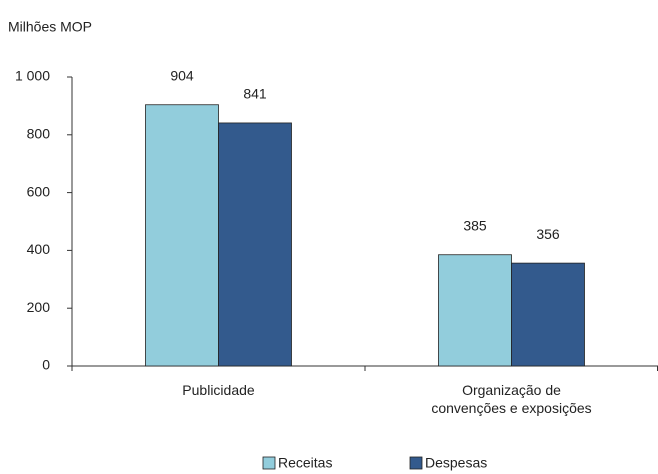 Image resolution: width=658 pixels, height=474 pixels. What do you see at coordinates (511, 399) in the screenshot?
I see `x-tick-label: Organização de convenções e exposições` at bounding box center [511, 399].